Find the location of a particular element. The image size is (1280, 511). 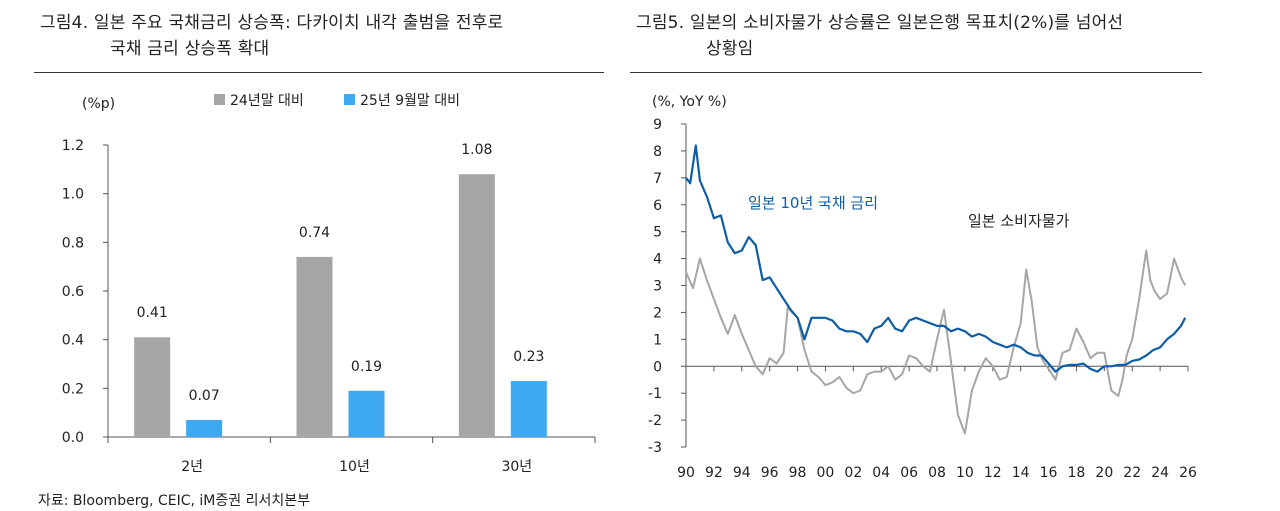

bar-category-label: 30년 is located at coordinates (516, 467).